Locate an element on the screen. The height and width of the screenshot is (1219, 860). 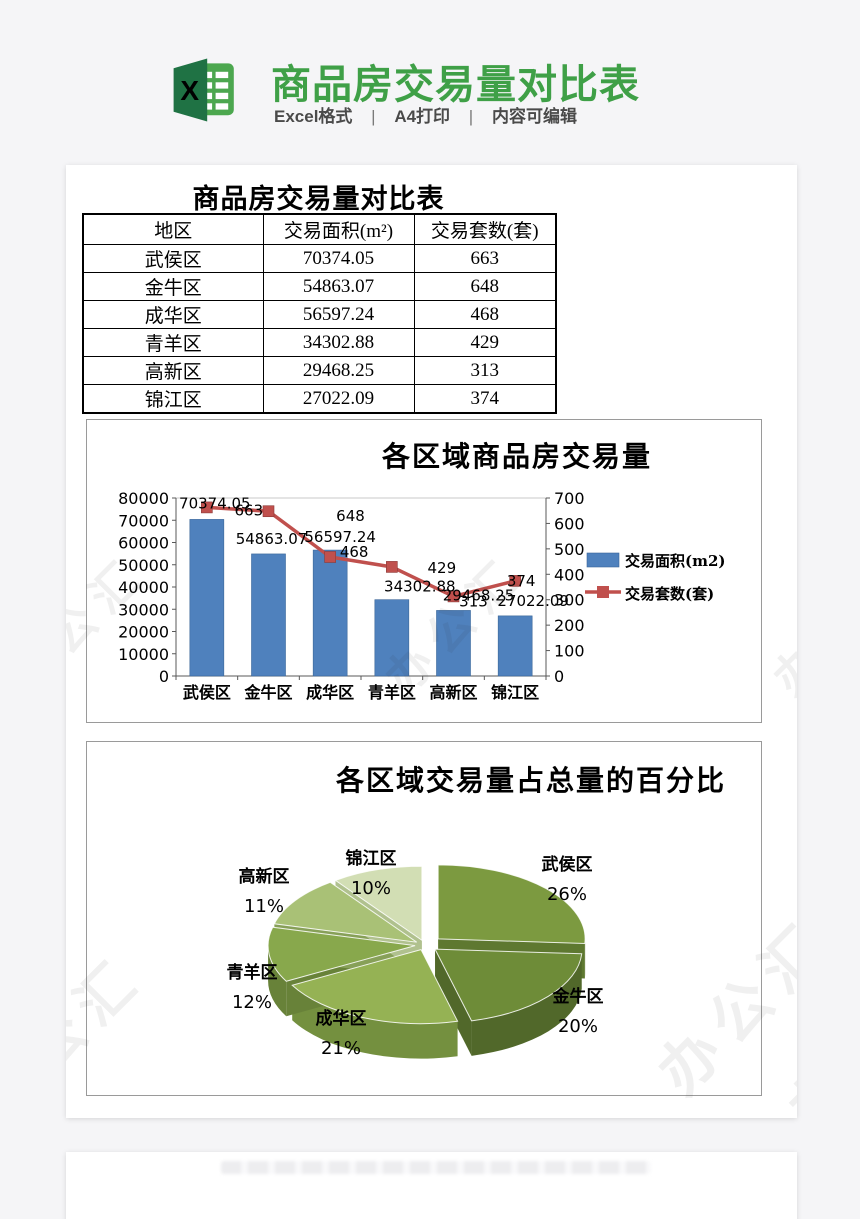
line-data-label: 468 is located at coordinates (354, 552).